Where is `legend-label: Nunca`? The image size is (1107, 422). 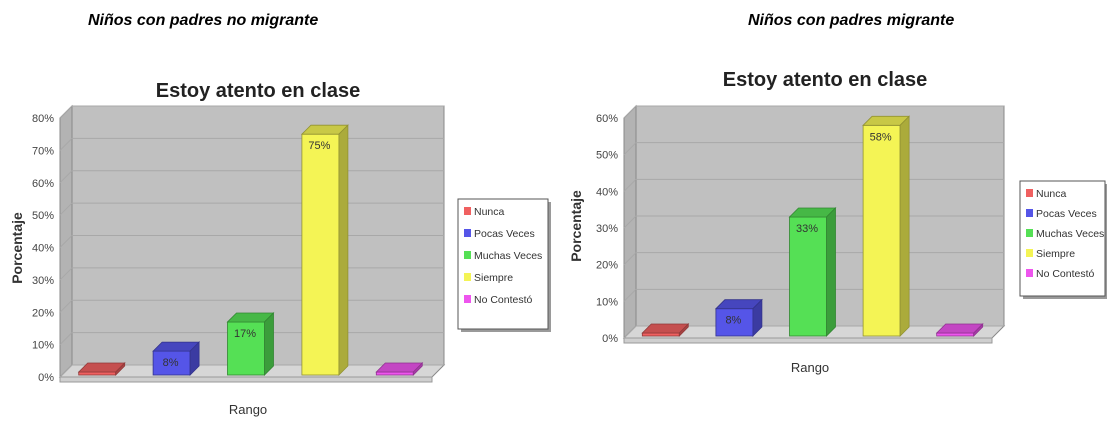 legend-label: Nunca is located at coordinates (1051, 194).